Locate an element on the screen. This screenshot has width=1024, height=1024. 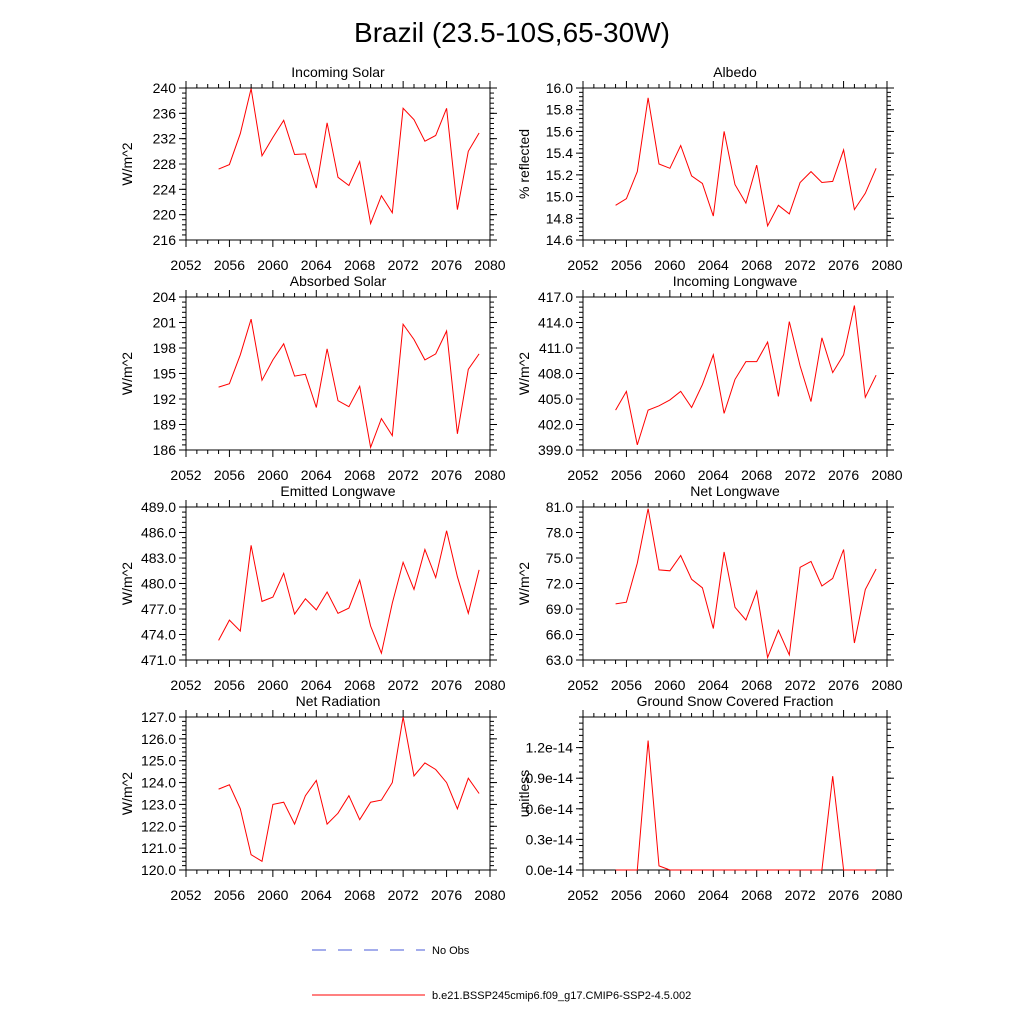
y-tick-label: 0.6e-14 is located at coordinates (550, 809).